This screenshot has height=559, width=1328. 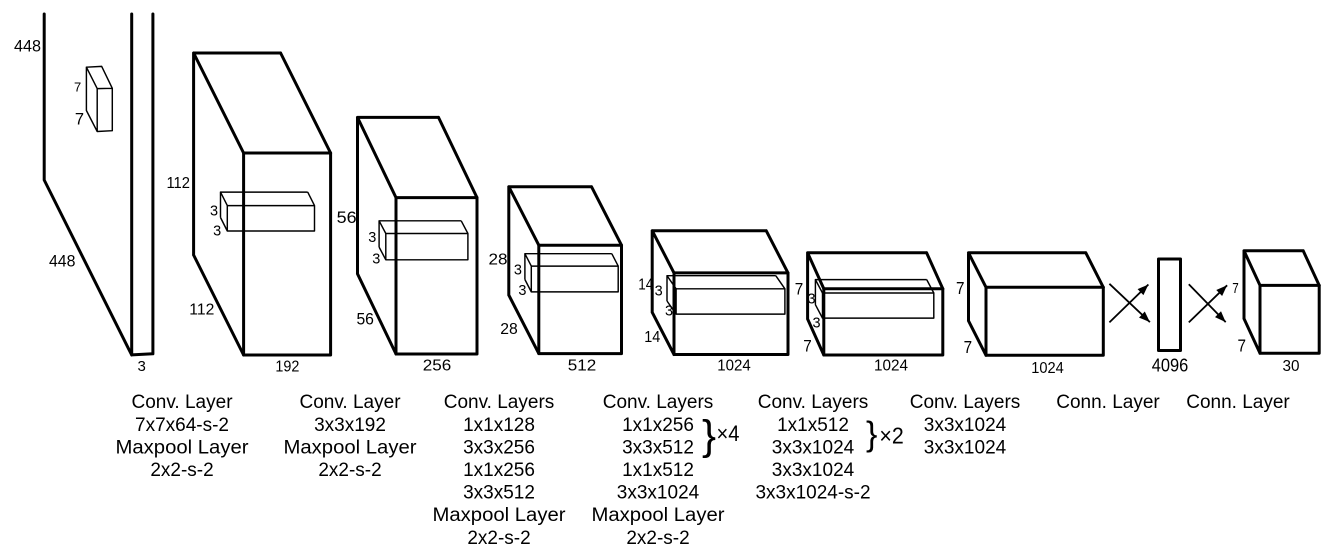 I want to click on svg-text: 7x7x64-s-2, so click(x=182, y=425).